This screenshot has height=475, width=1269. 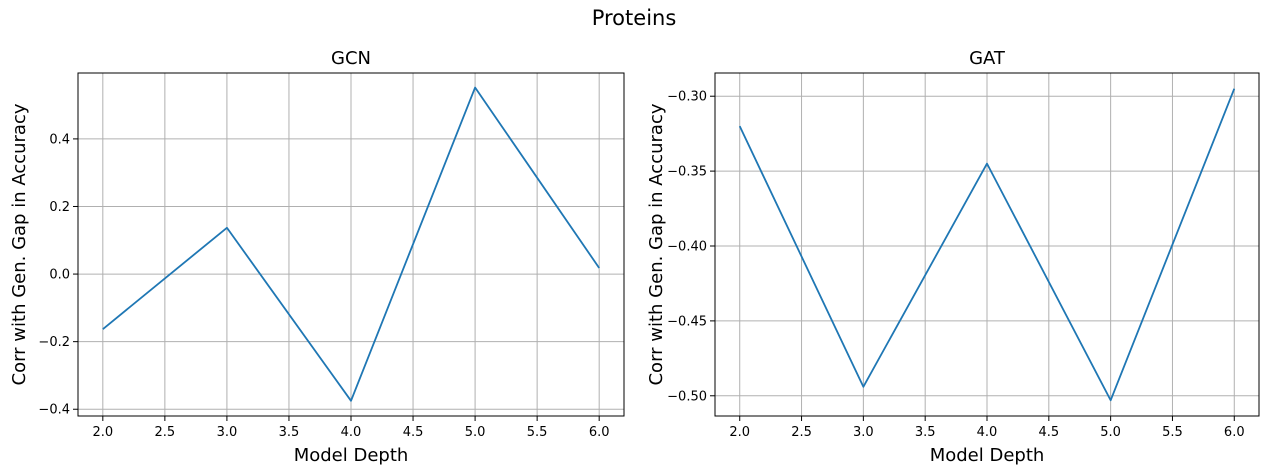 I want to click on gat-y-tick-label: −0.30, so click(x=687, y=97).